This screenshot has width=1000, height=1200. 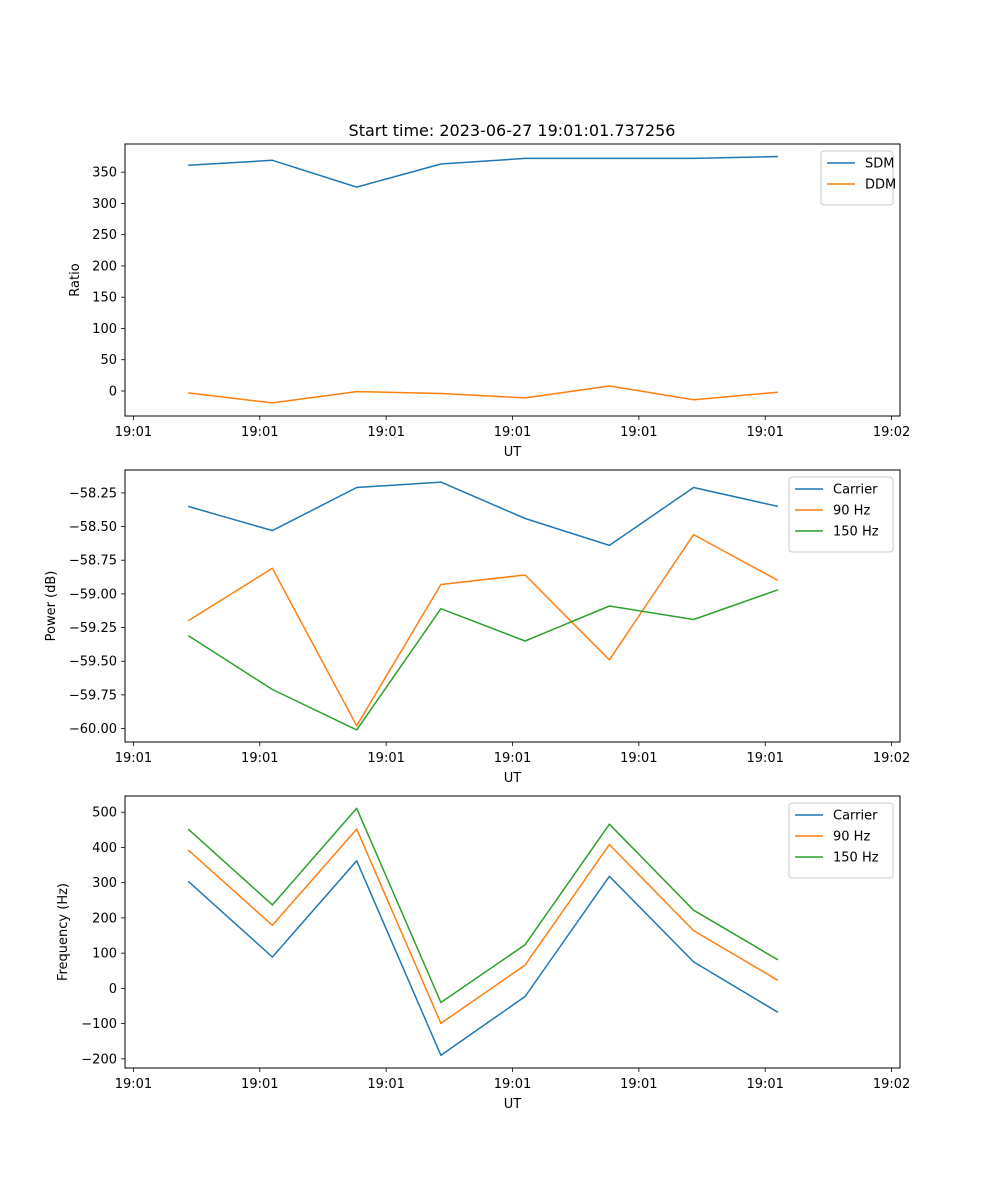 I want to click on series-line-ddm, so click(x=483, y=394).